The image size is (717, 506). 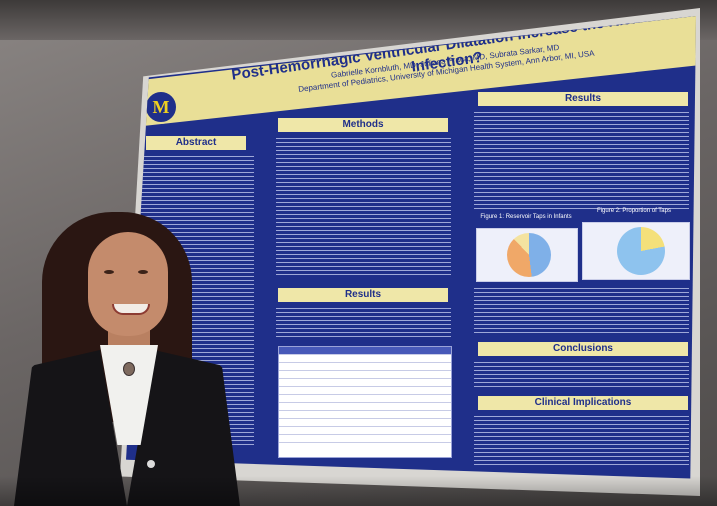 What do you see at coordinates (143, 272) in the screenshot?
I see `right-eye` at bounding box center [143, 272].